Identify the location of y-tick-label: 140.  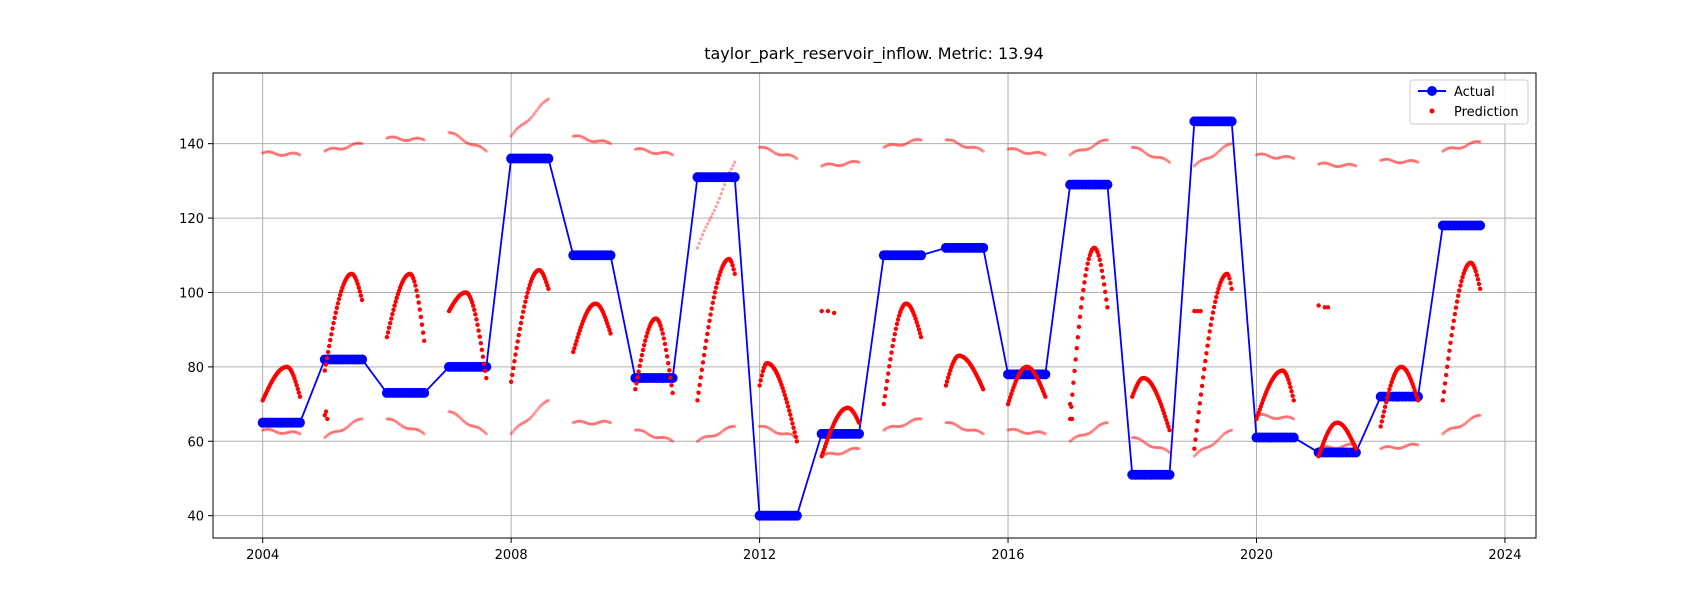
(191, 145).